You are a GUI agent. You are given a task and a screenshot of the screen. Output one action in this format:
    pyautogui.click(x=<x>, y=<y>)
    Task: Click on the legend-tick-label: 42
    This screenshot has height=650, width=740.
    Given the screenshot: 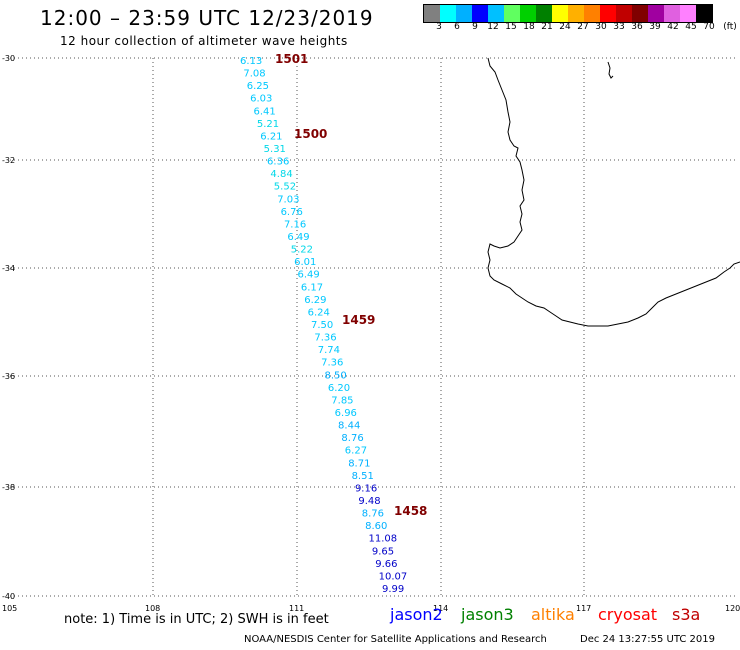 What is the action you would take?
    pyautogui.click(x=673, y=27)
    